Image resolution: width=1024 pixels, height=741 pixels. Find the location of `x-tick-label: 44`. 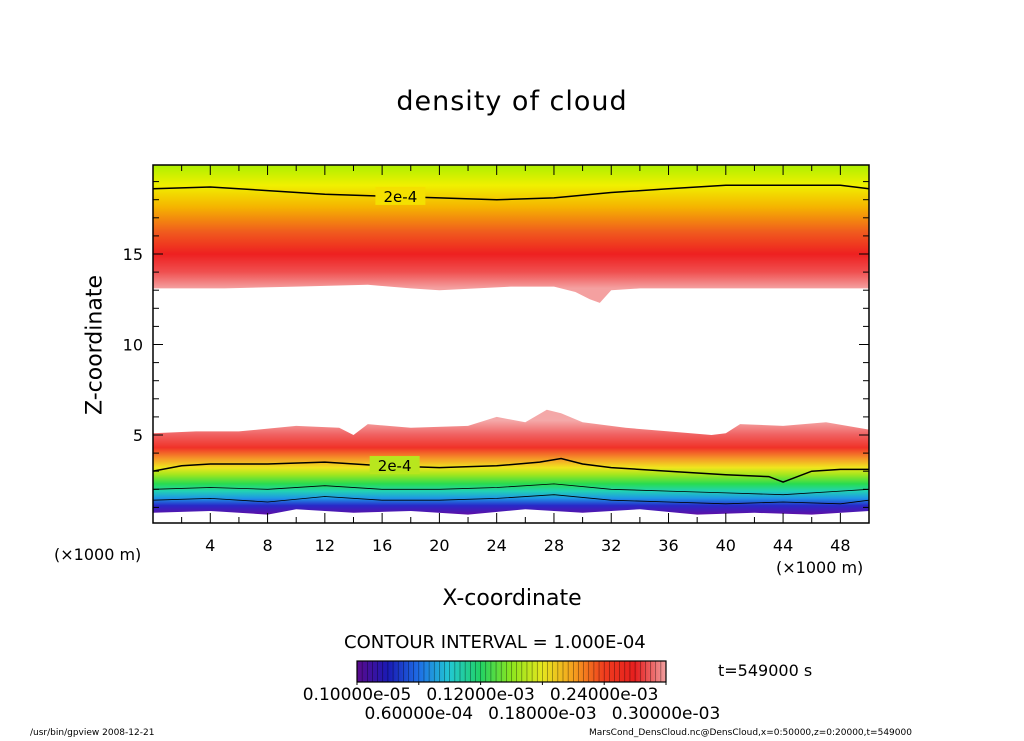

x-tick-label: 44 is located at coordinates (783, 545).